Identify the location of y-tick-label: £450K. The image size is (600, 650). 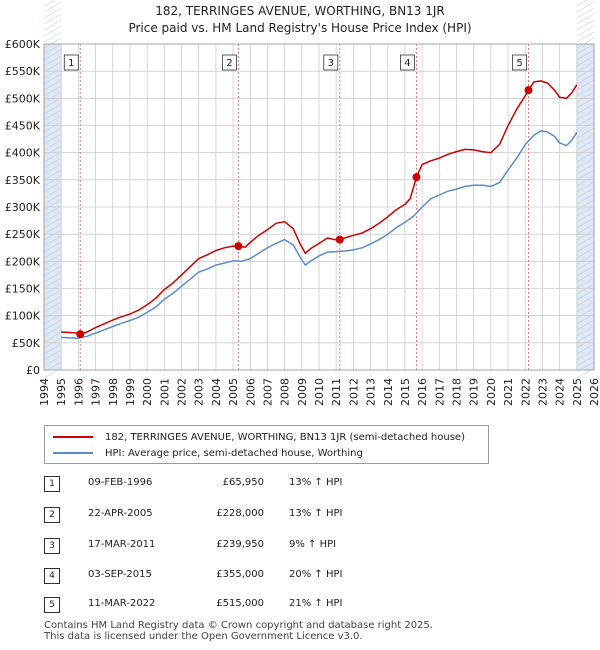
(23, 126).